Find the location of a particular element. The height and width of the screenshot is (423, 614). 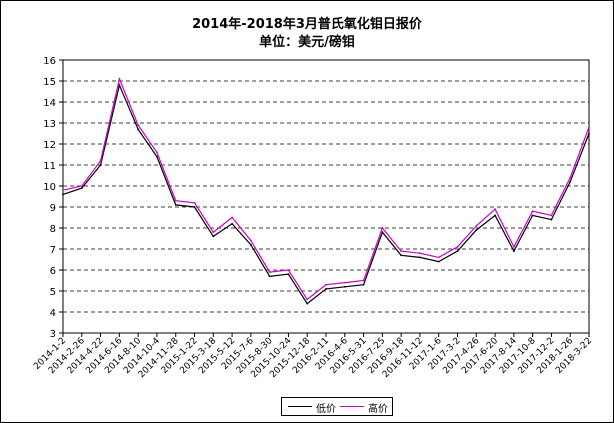

y-tick-labels: 3 4 5 6 7 8 9 10 11 12 13 14 15 16 is located at coordinates (53, 198).